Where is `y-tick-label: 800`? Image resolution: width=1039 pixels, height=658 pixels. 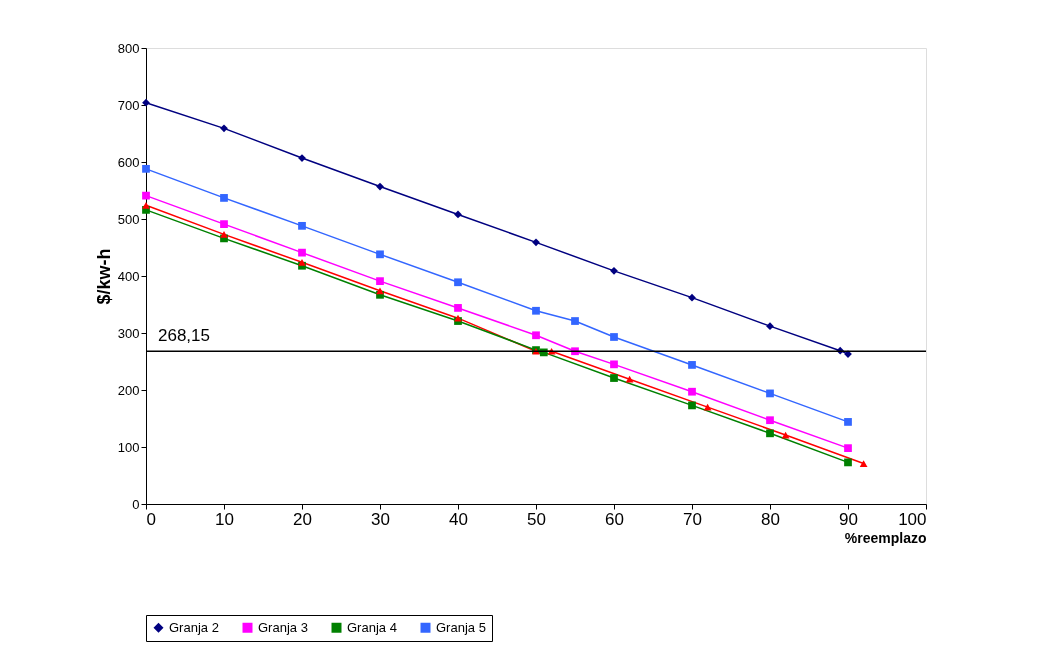 y-tick-label: 800 is located at coordinates (128, 48).